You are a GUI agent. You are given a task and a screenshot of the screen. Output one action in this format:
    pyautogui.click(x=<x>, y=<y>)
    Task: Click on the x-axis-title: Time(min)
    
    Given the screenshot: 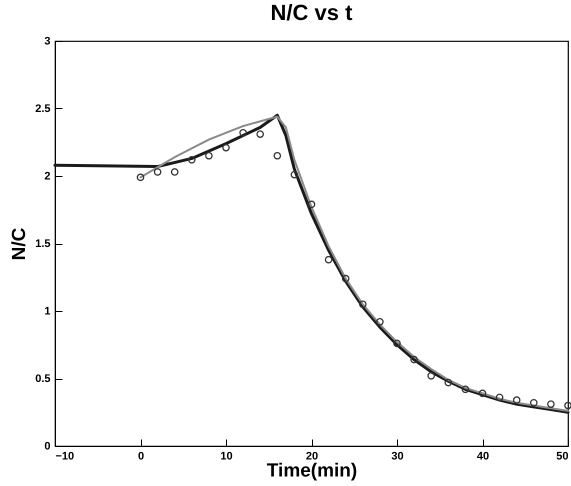 What is the action you would take?
    pyautogui.click(x=312, y=471)
    